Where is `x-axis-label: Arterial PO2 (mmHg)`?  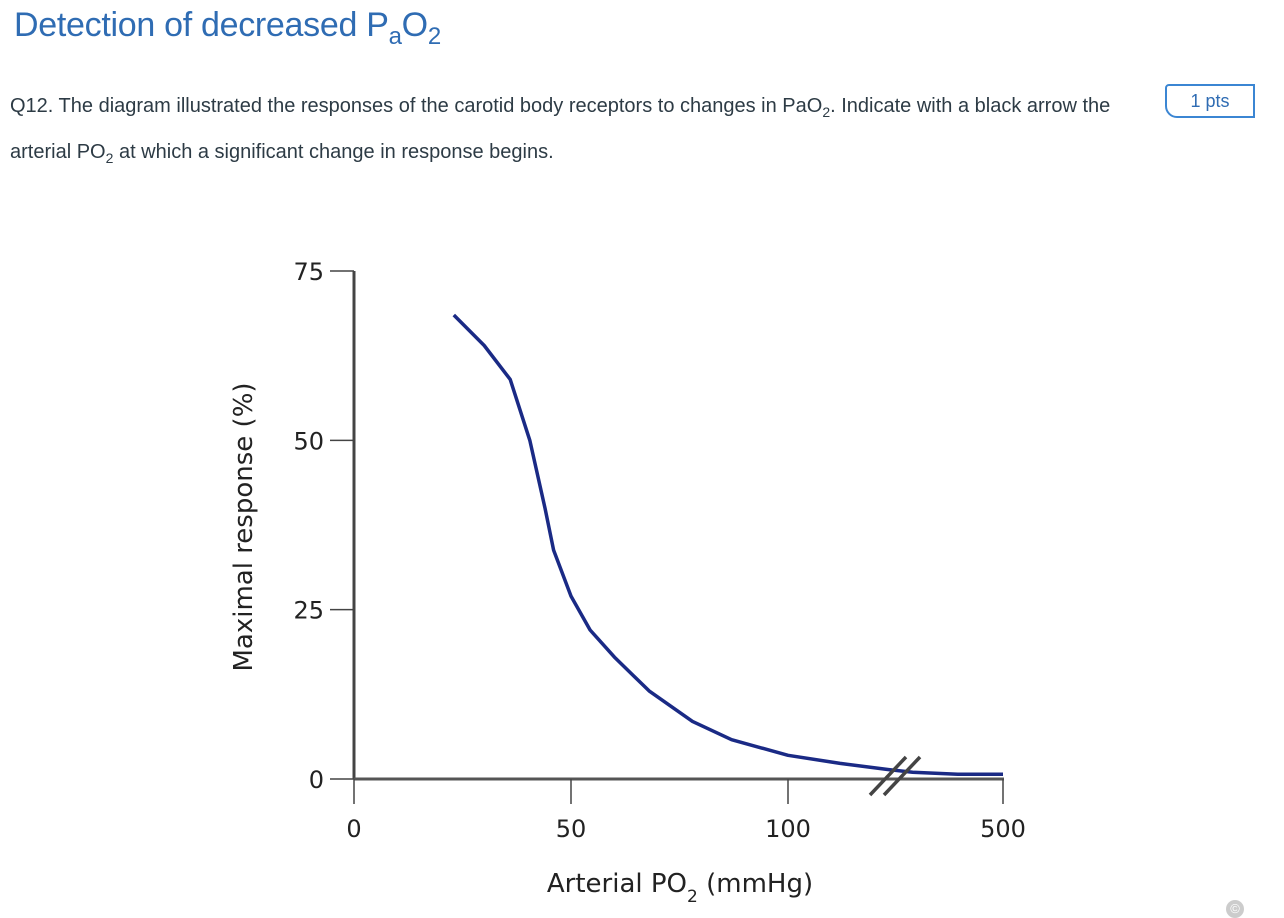 x-axis-label: Arterial PO2 (mmHg) is located at coordinates (680, 888).